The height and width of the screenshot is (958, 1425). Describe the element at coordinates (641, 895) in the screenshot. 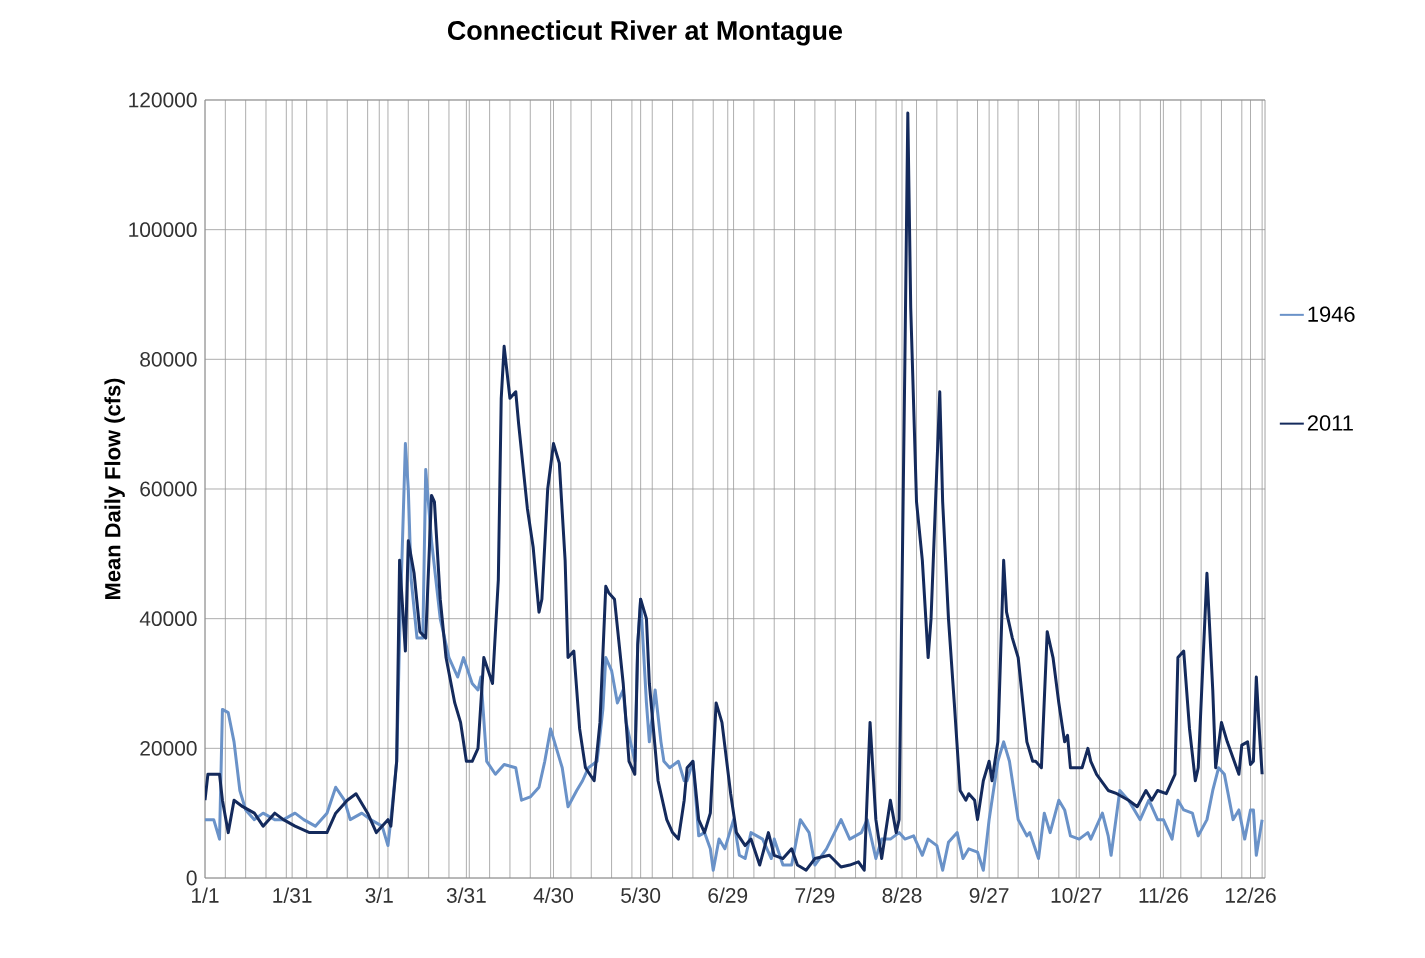

I see `x-tick-label: 5/30` at that location.